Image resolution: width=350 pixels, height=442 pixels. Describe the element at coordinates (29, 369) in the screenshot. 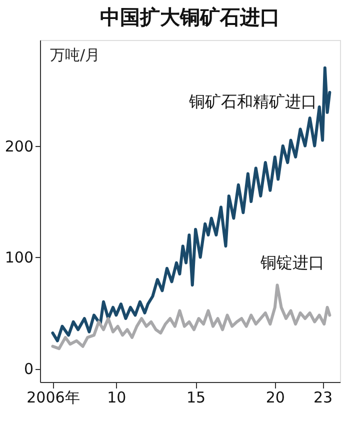

I see `y-tick-label: 0` at that location.